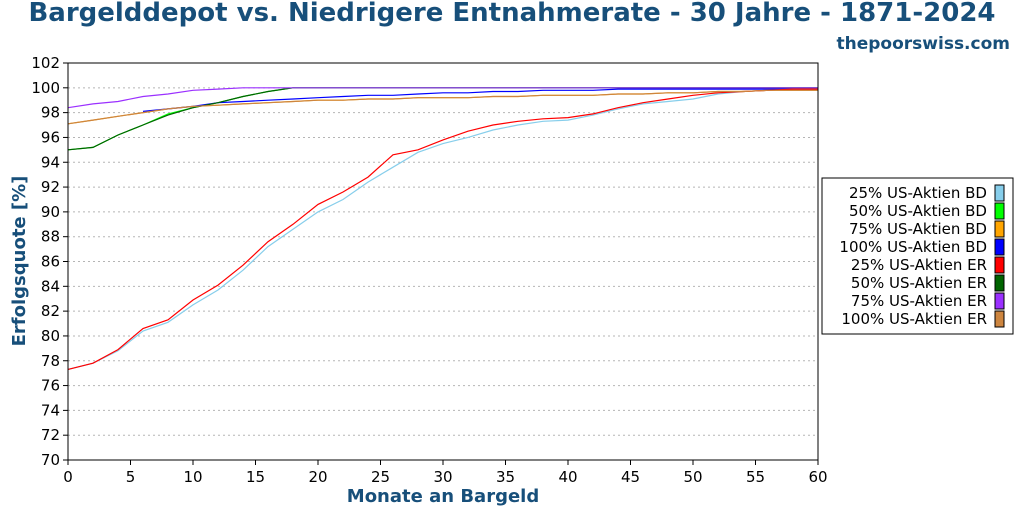 Image resolution: width=1024 pixels, height=512 pixels. Describe the element at coordinates (50, 386) in the screenshot. I see `y-tick-label: 76` at that location.